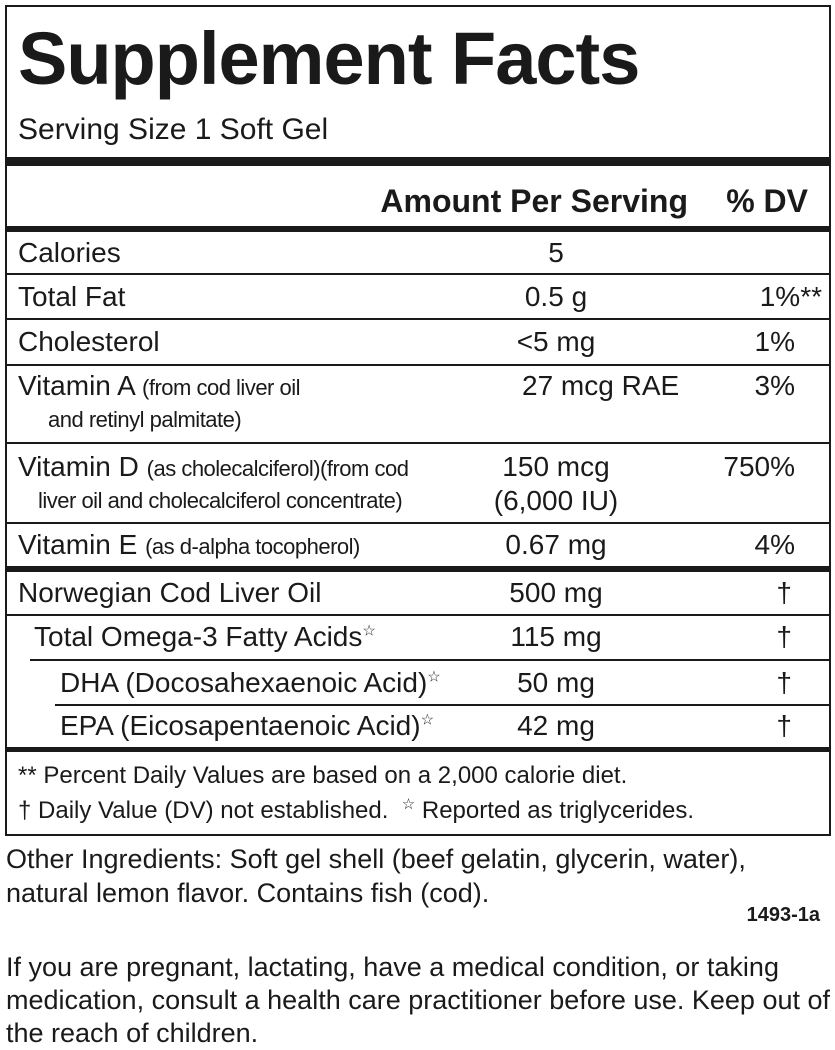 The width and height of the screenshot is (835, 1050). Describe the element at coordinates (556, 500) in the screenshot. I see `amount: (6,000 IU)` at that location.